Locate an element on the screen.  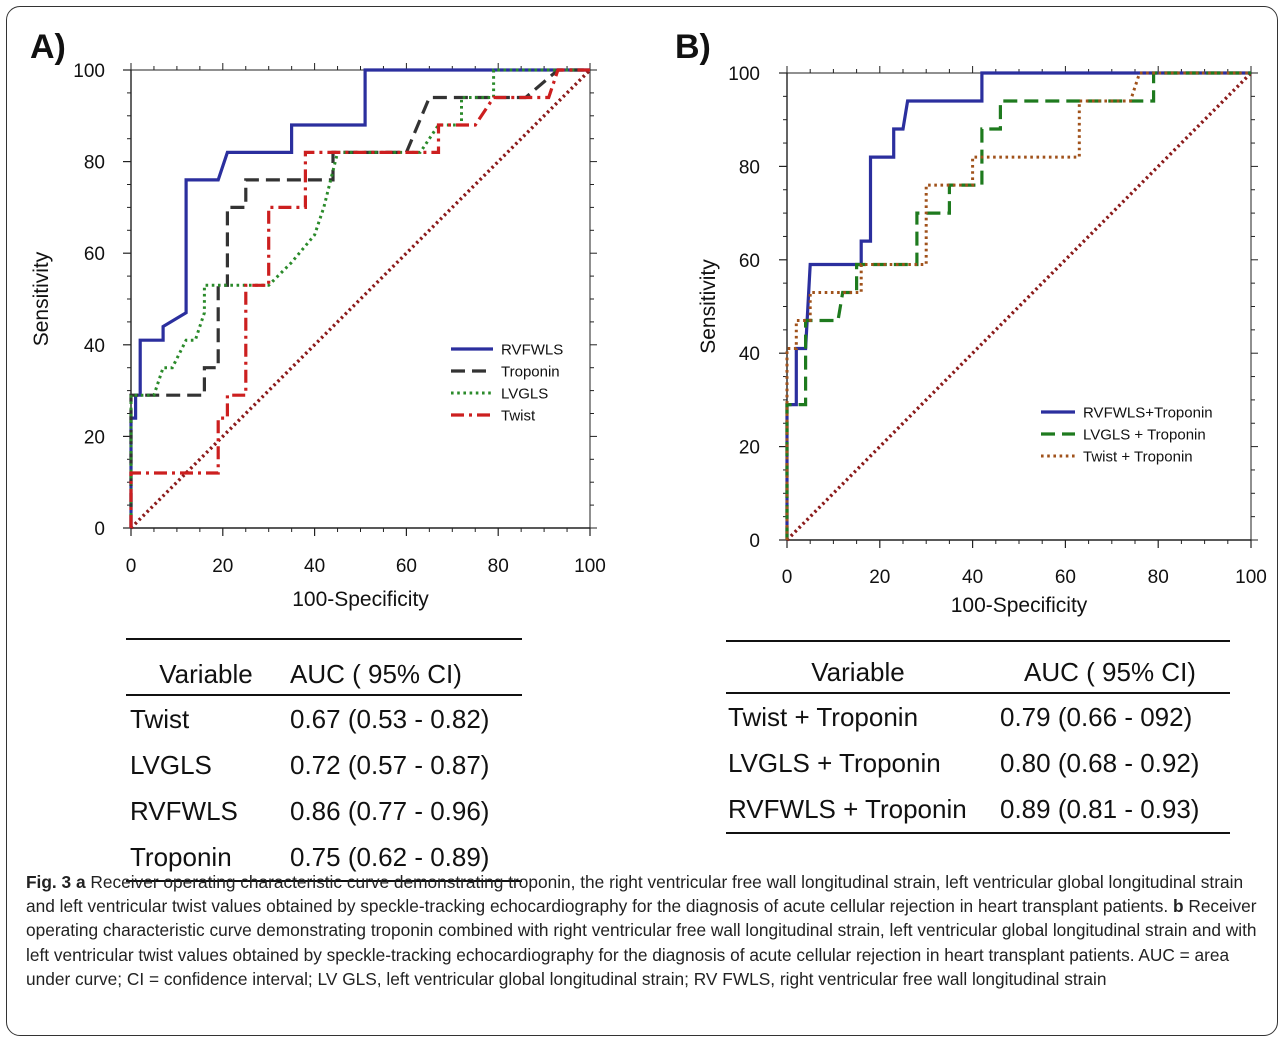
legend-label: LVGLS is located at coordinates (524, 394).